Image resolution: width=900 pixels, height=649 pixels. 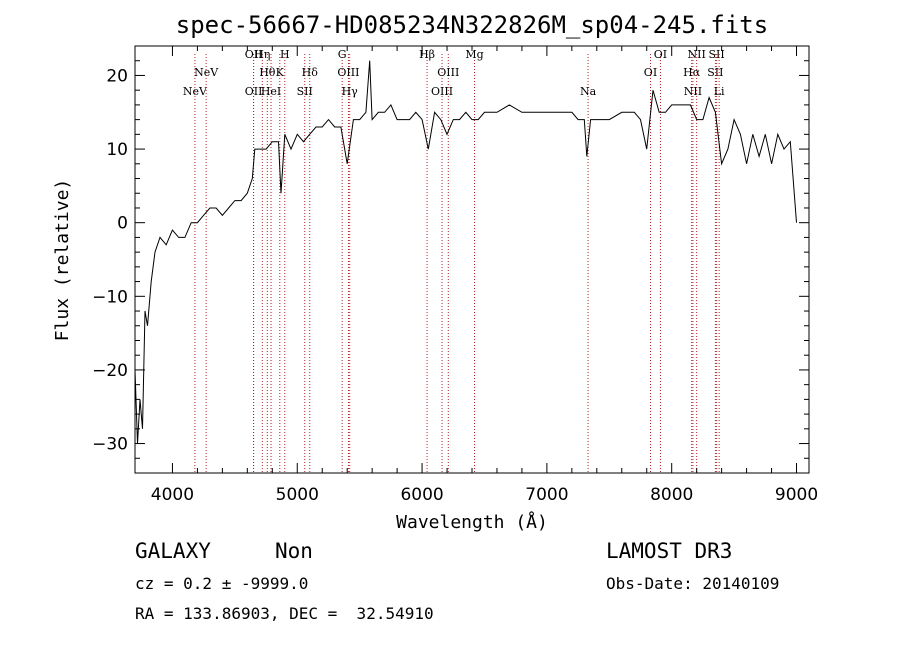 I want to click on y-tick-label: 10, so click(x=117, y=150).